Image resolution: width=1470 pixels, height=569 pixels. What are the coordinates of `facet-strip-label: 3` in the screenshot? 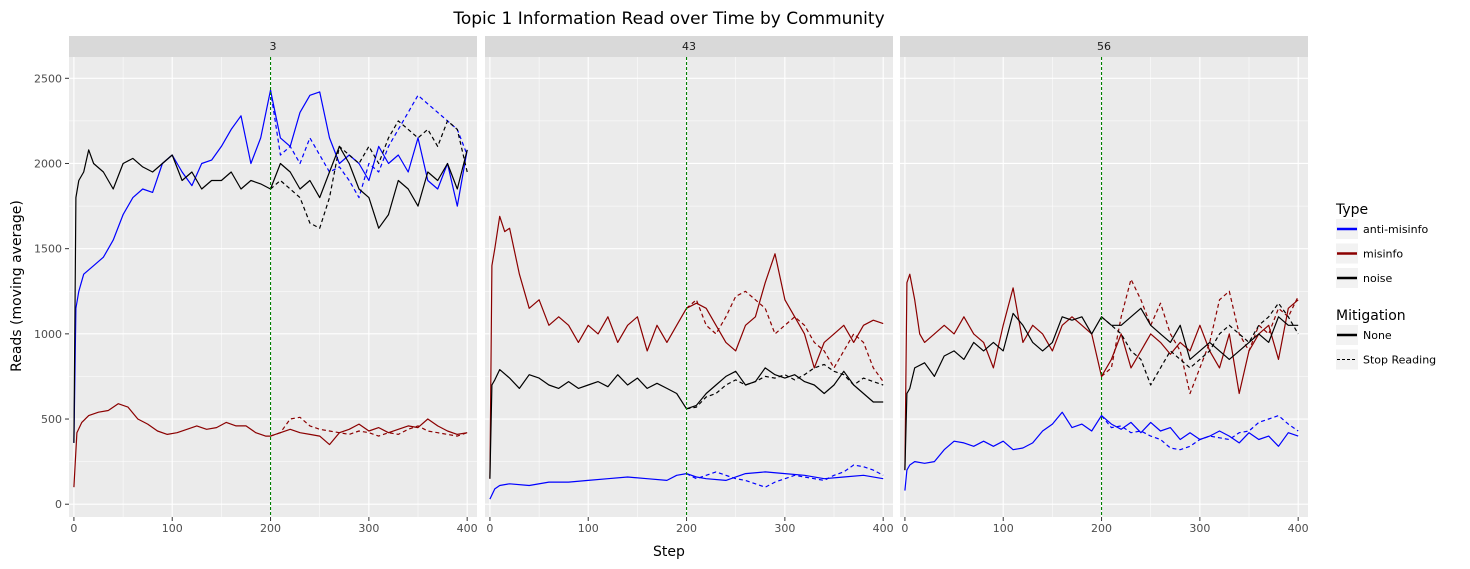 It's located at (273, 46).